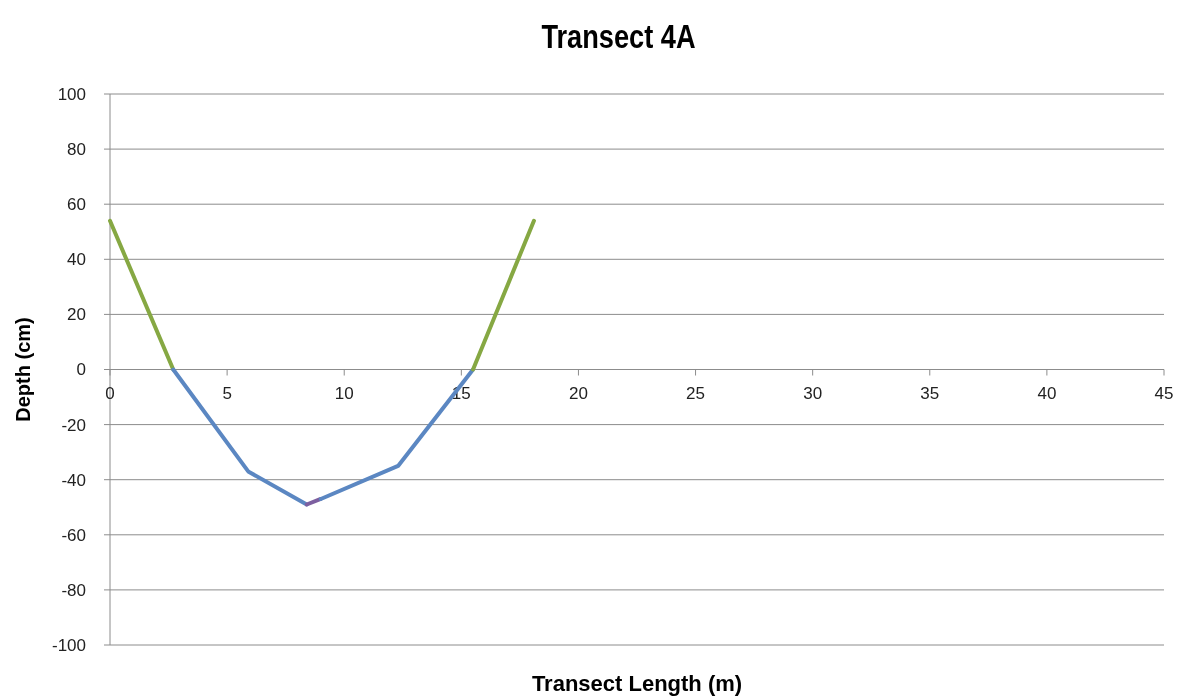 The width and height of the screenshot is (1177, 697). What do you see at coordinates (73, 480) in the screenshot?
I see `y-tick-label: -40` at bounding box center [73, 480].